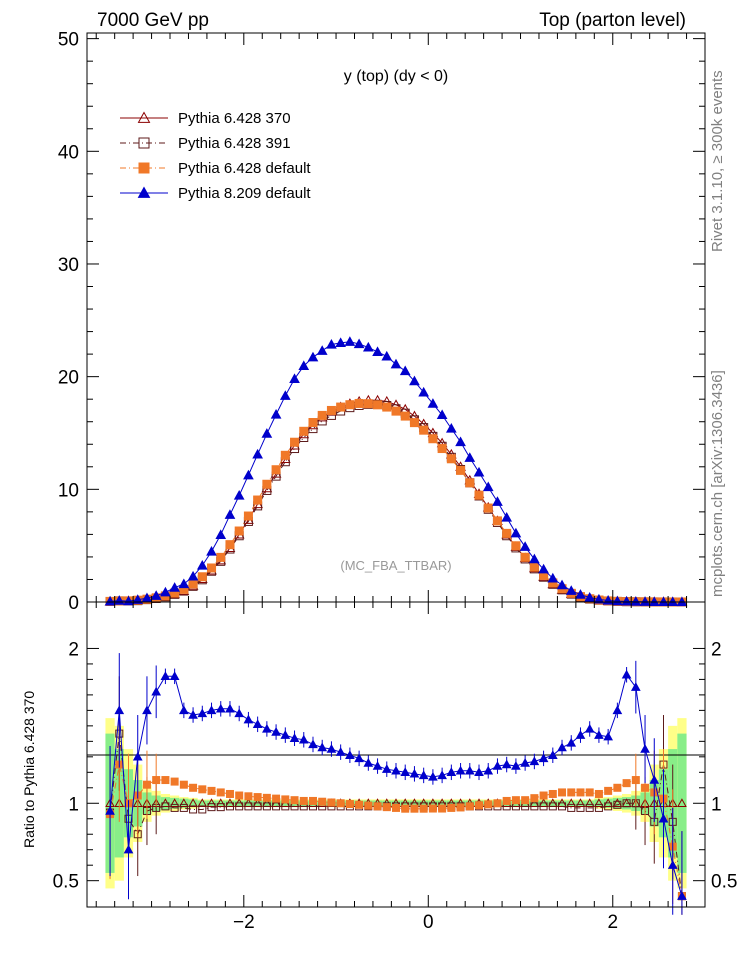  Describe the element at coordinates (68, 152) in the screenshot. I see `y-tick-label: 40` at that location.